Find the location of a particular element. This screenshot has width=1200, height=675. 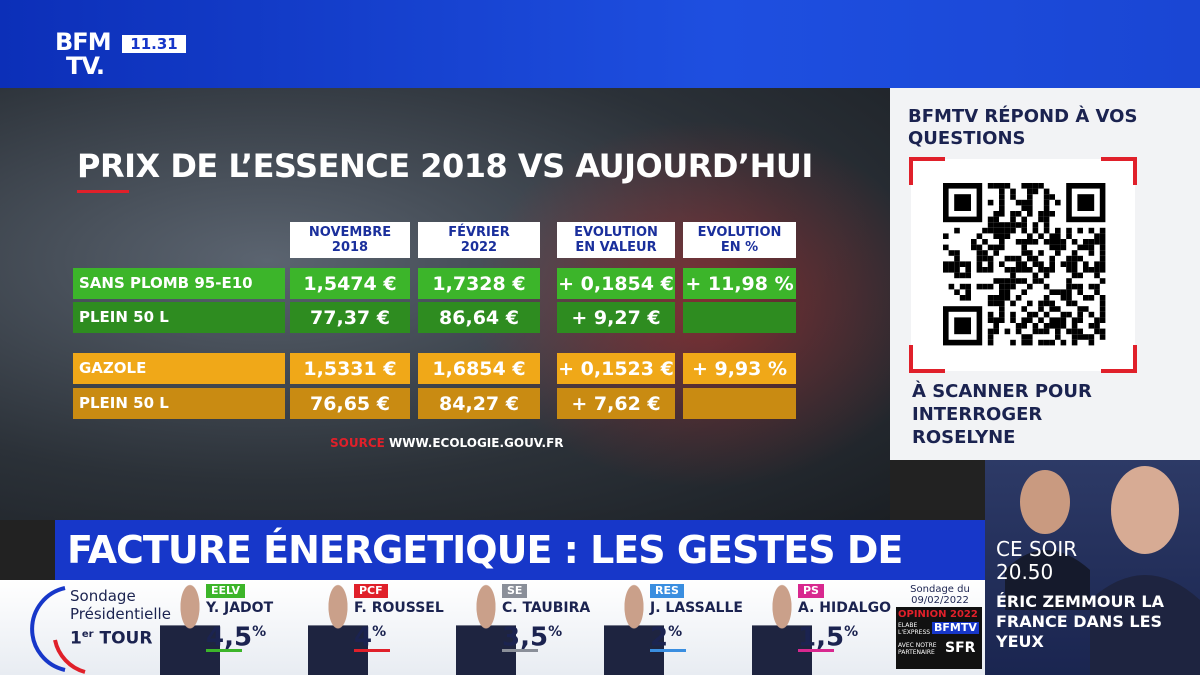

candidate-score: 4,5% is located at coordinates (236, 635).